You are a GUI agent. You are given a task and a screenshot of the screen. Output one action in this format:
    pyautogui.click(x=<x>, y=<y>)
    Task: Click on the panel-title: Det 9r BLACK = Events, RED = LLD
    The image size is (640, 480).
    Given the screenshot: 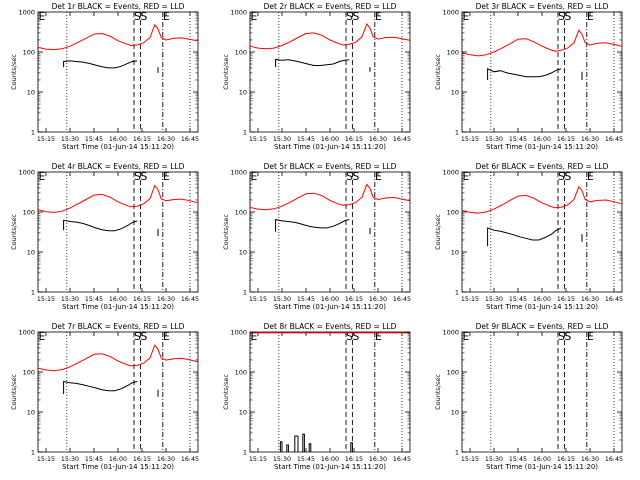 What is the action you would take?
    pyautogui.click(x=542, y=326)
    